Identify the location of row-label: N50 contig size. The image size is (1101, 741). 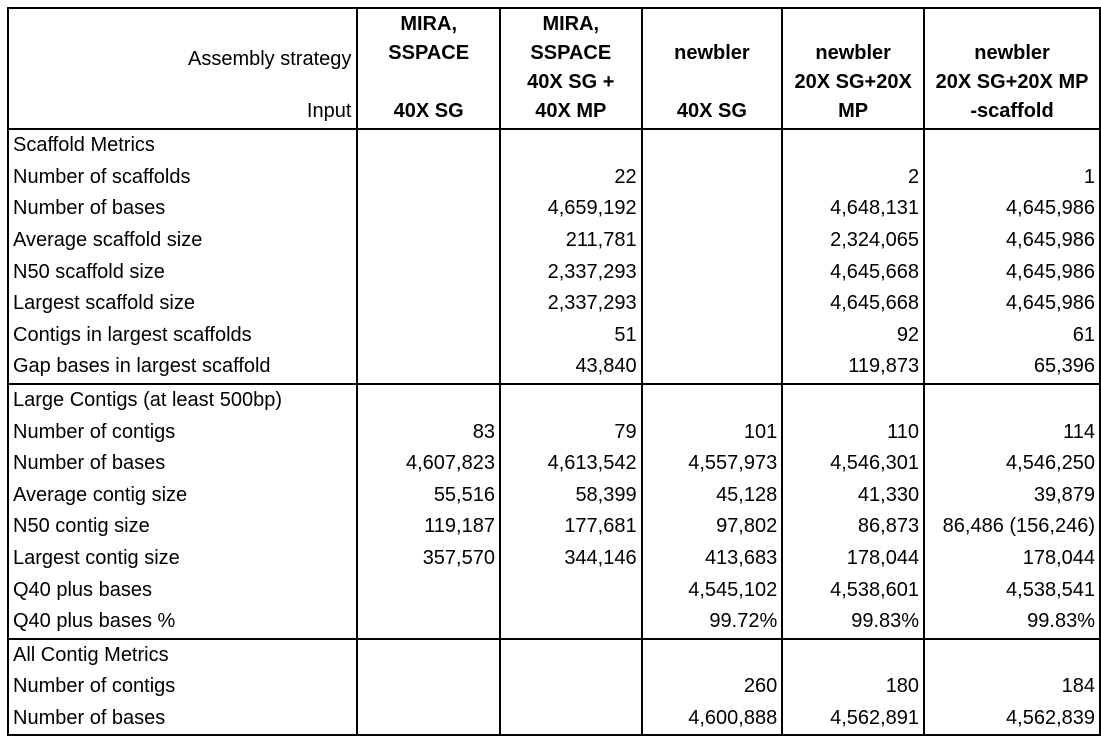
(182, 527).